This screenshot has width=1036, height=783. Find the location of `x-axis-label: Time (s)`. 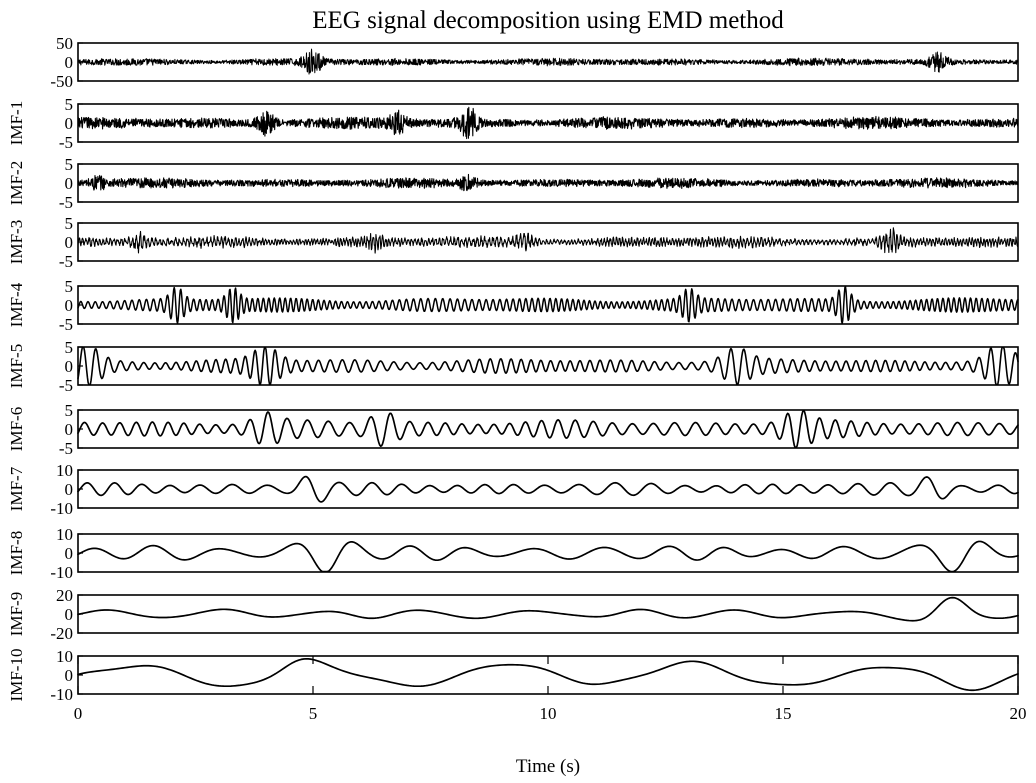

x-axis-label: Time (s) is located at coordinates (548, 766).